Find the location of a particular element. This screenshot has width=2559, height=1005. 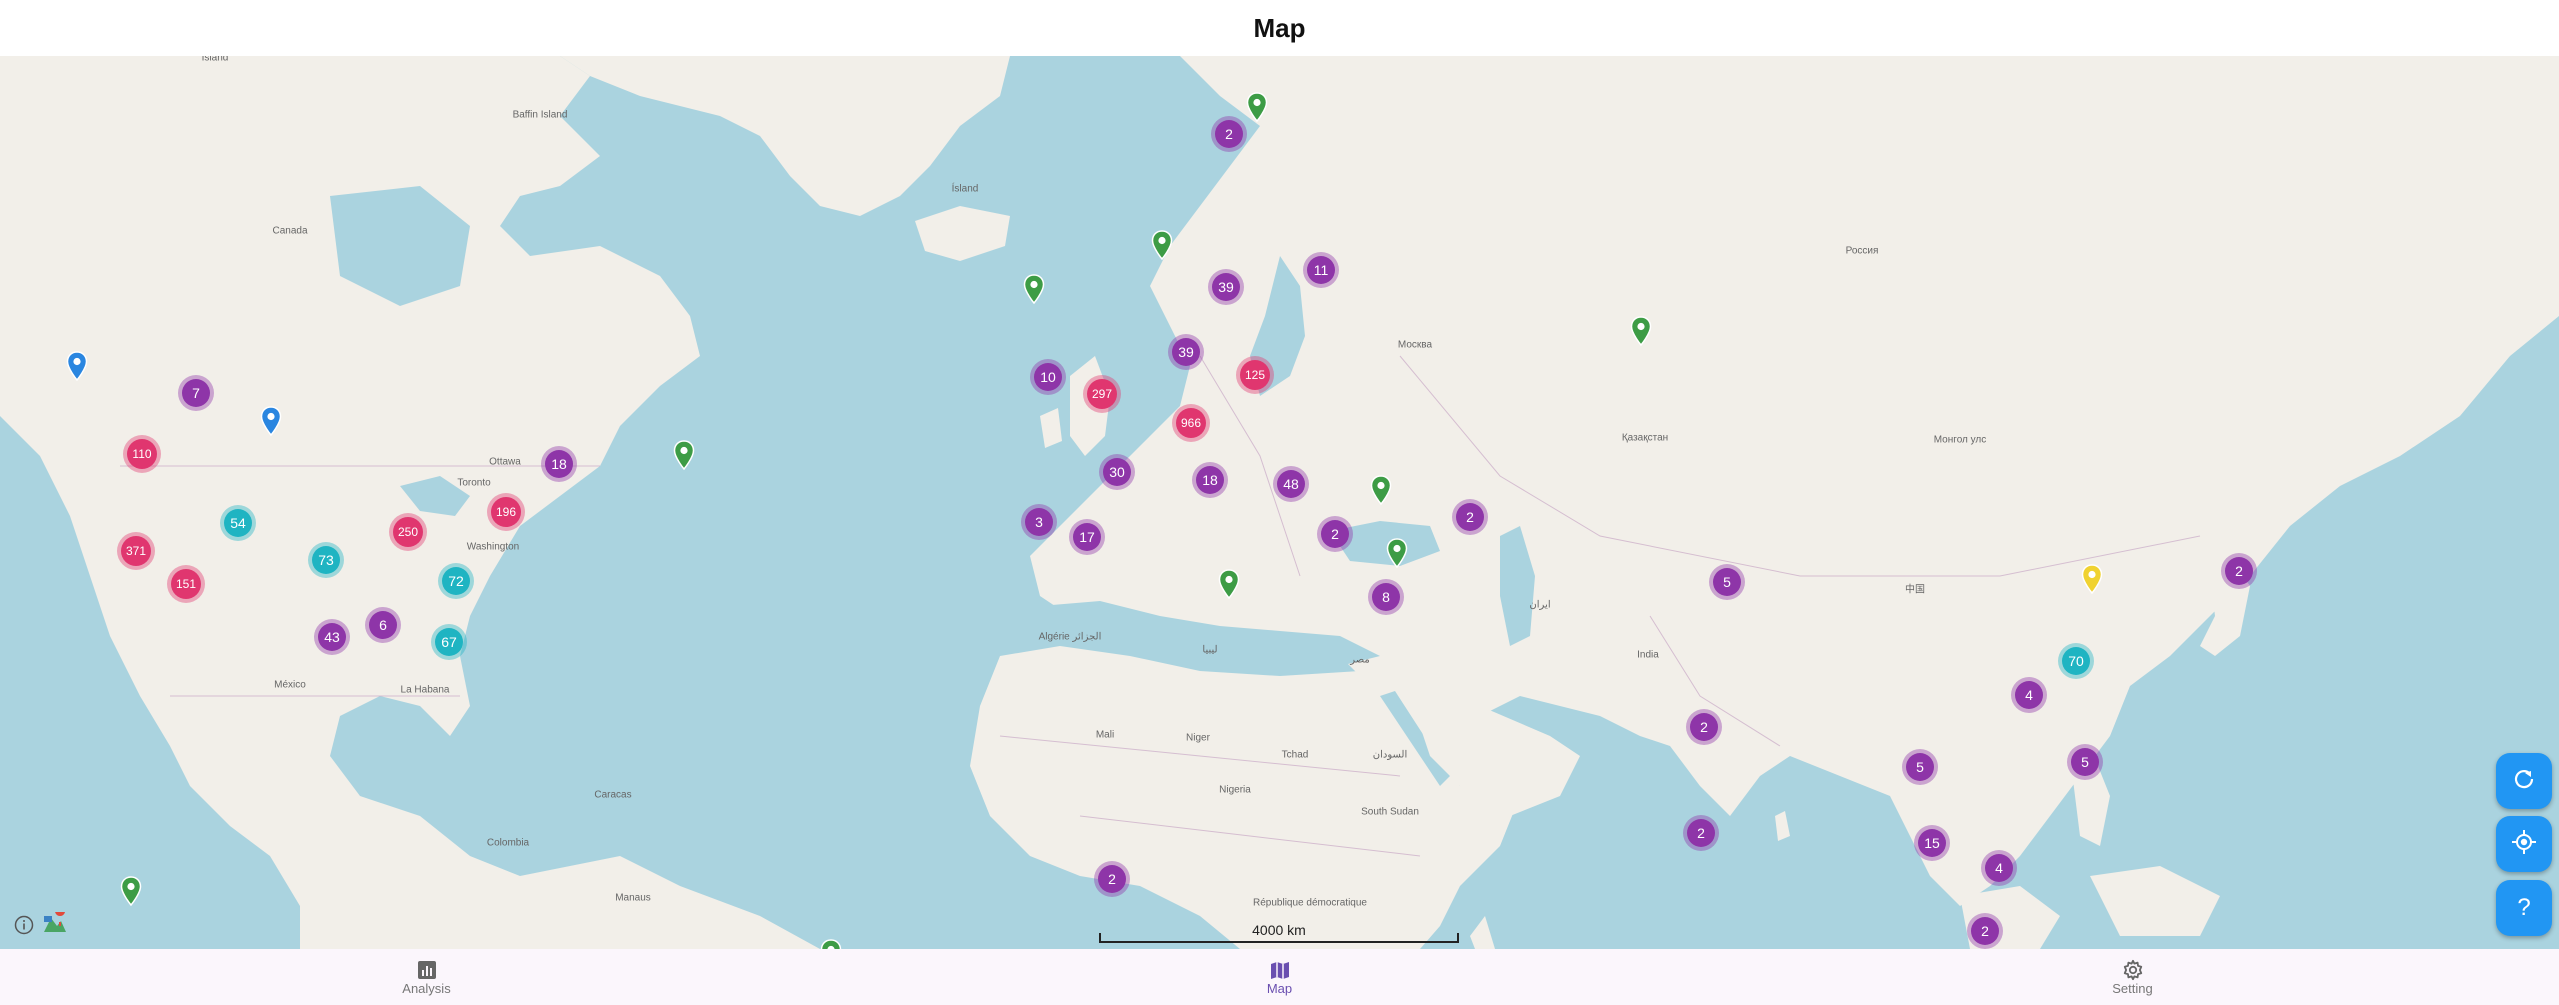

cluster-marker-c-196-newyork: 196 is located at coordinates (506, 512).